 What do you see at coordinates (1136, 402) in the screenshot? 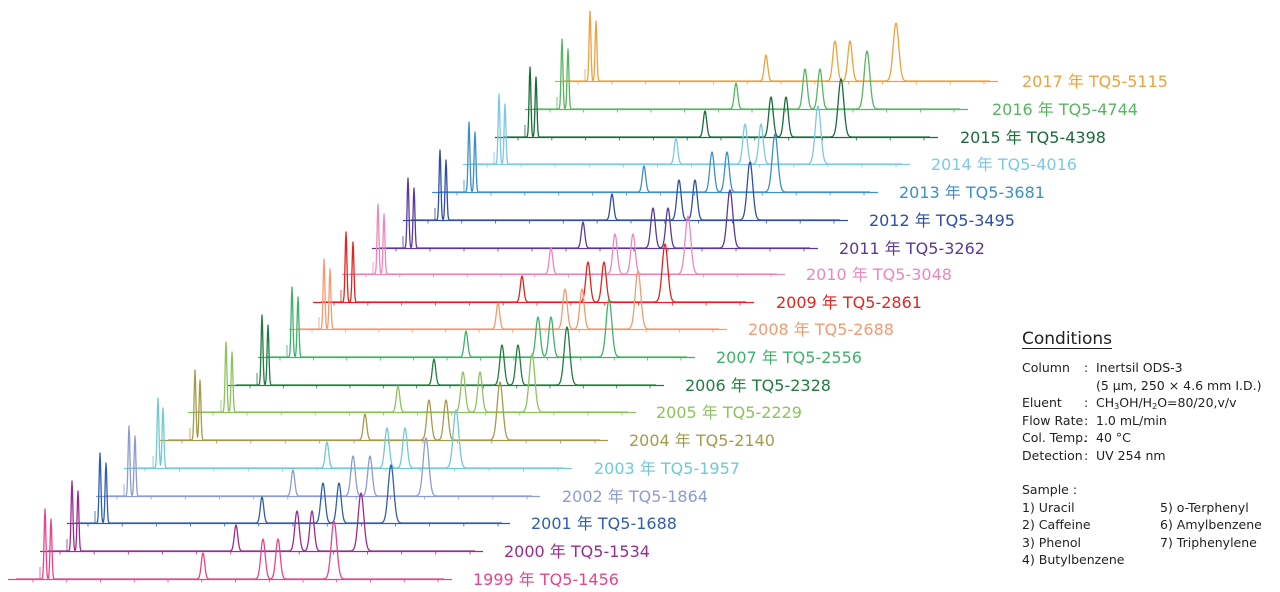
I see `eluent-part-b: OH/H` at bounding box center [1136, 402].